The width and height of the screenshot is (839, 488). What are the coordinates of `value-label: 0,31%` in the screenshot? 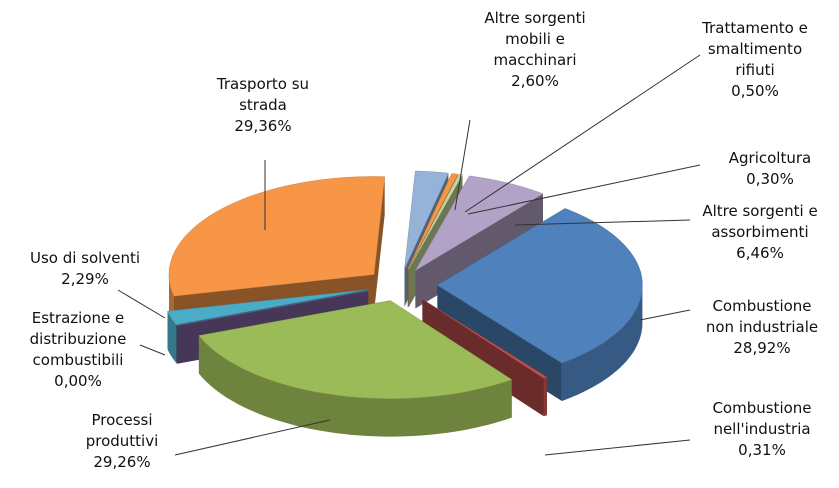 It's located at (762, 450).